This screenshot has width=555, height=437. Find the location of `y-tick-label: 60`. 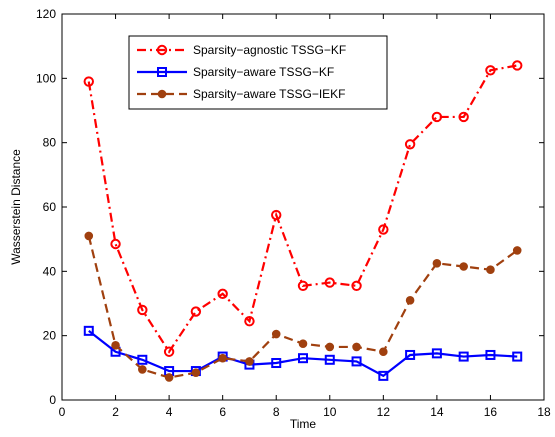

y-tick-label: 60 is located at coordinates (50, 207).